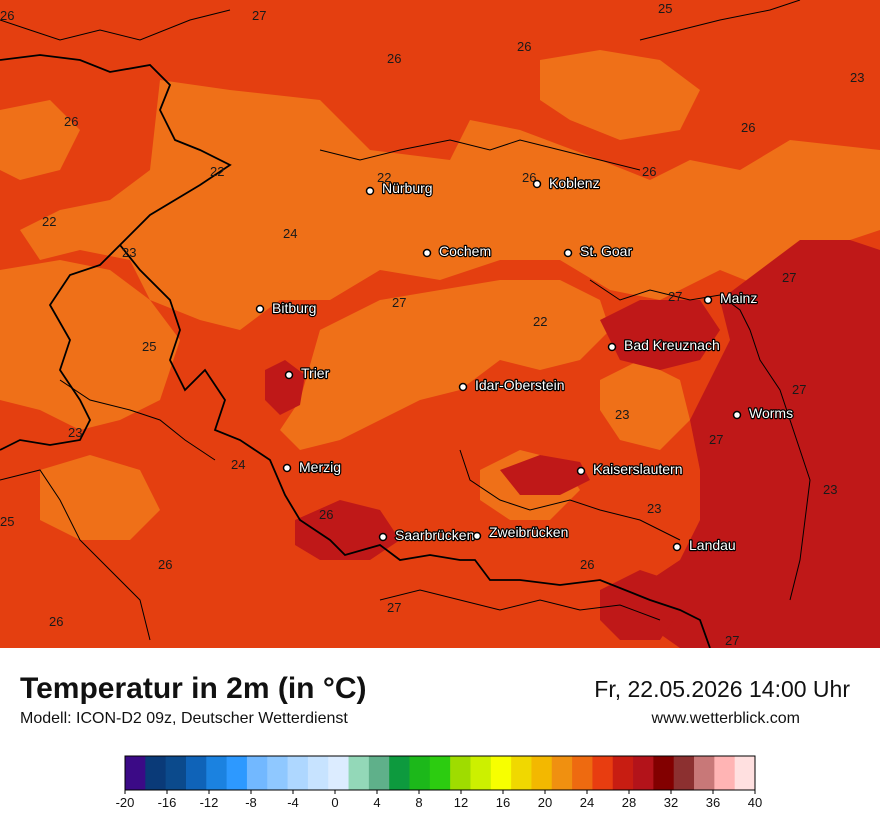 Image resolution: width=880 pixels, height=830 pixels. I want to click on page-title: Temperatur in 2m (in °C), so click(193, 688).